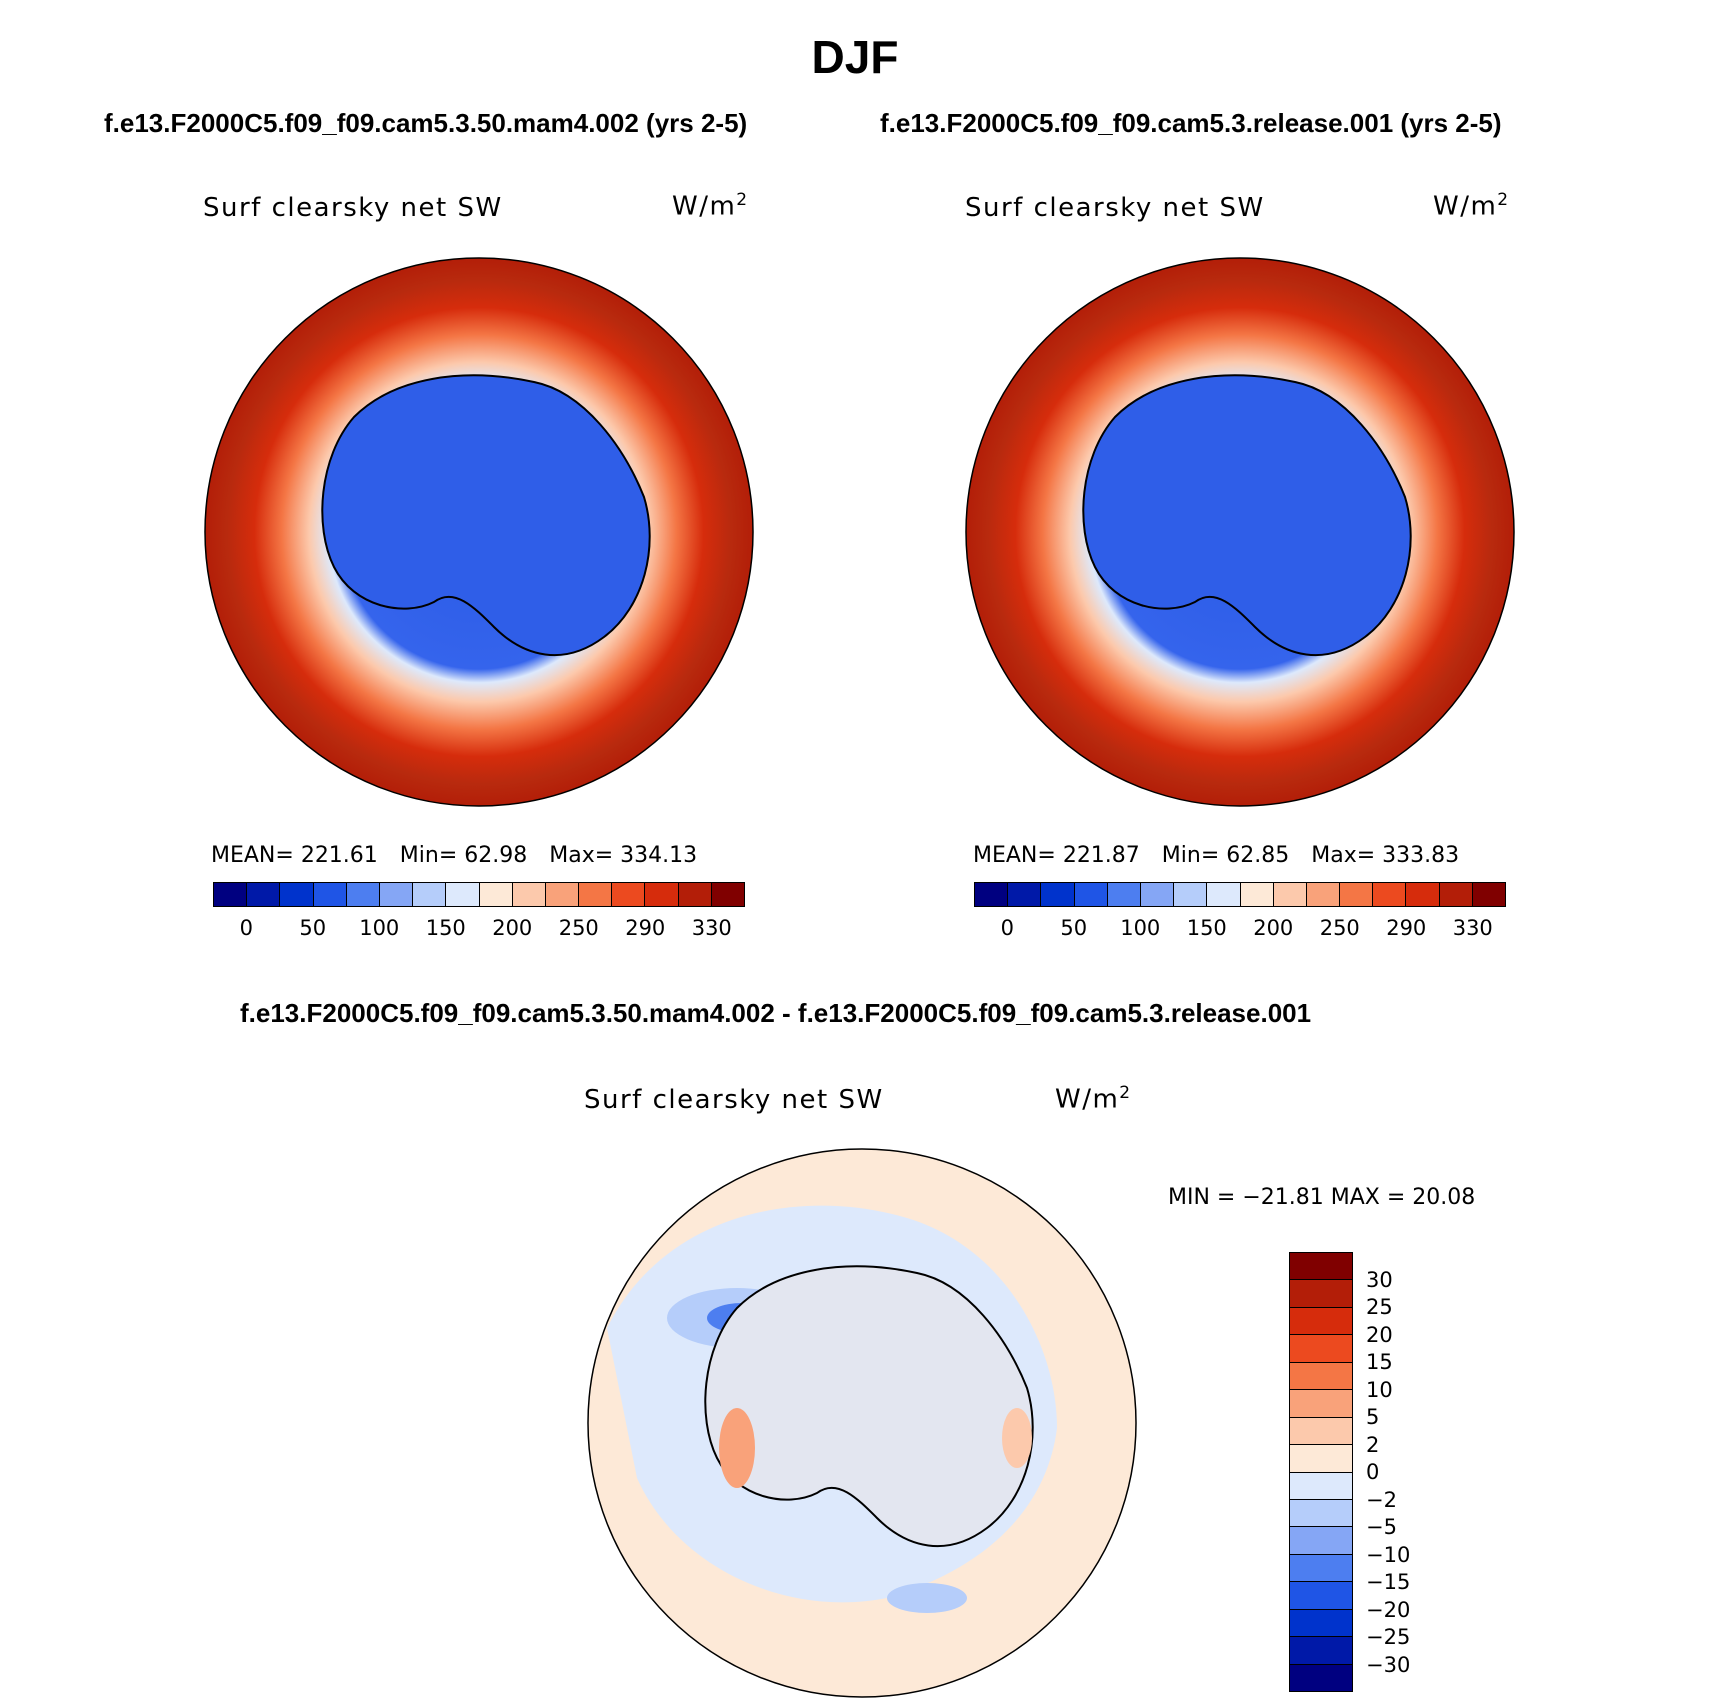 The width and height of the screenshot is (1710, 1698). I want to click on panel-b-colorbar, so click(1240, 894).